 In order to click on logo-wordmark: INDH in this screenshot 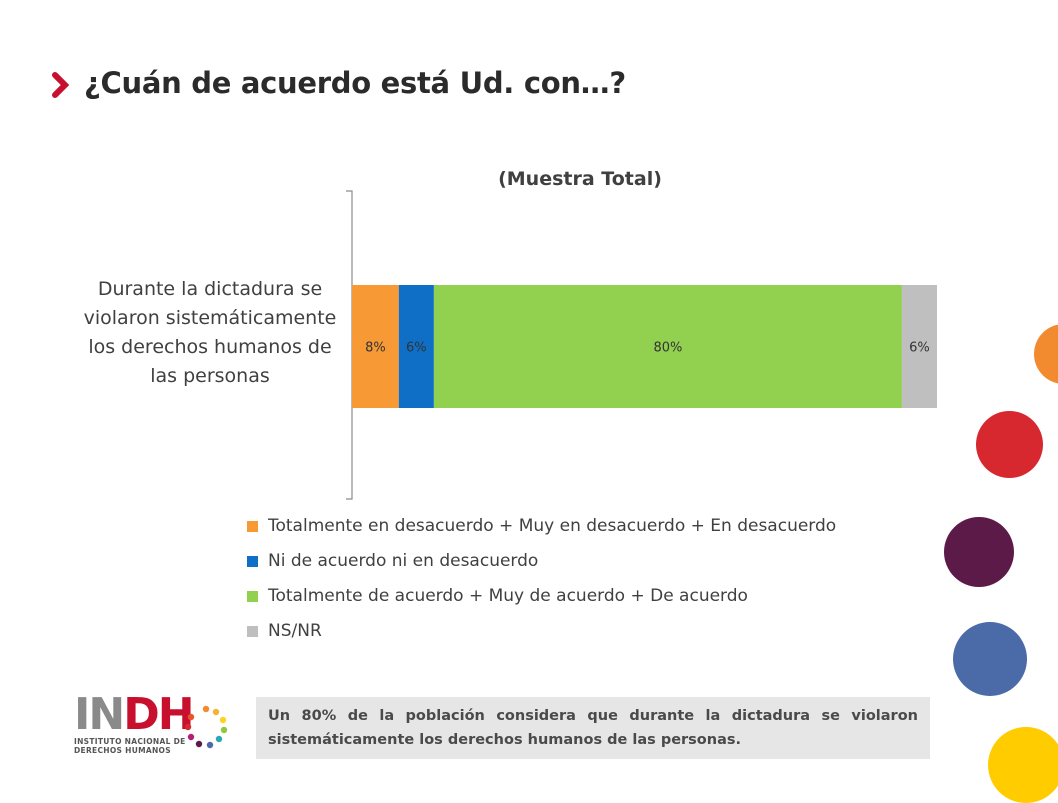, I will do `click(134, 714)`.